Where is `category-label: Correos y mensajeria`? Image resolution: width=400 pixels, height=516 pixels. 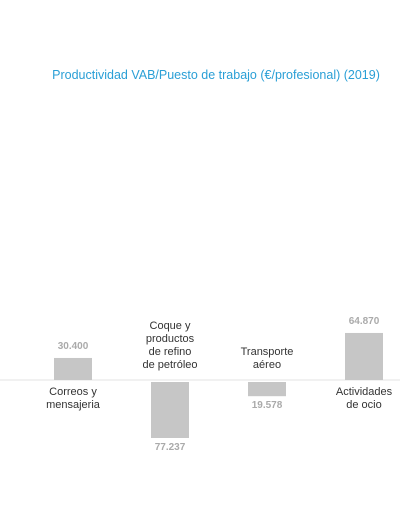 category-label: Correos y mensajeria is located at coordinates (73, 398).